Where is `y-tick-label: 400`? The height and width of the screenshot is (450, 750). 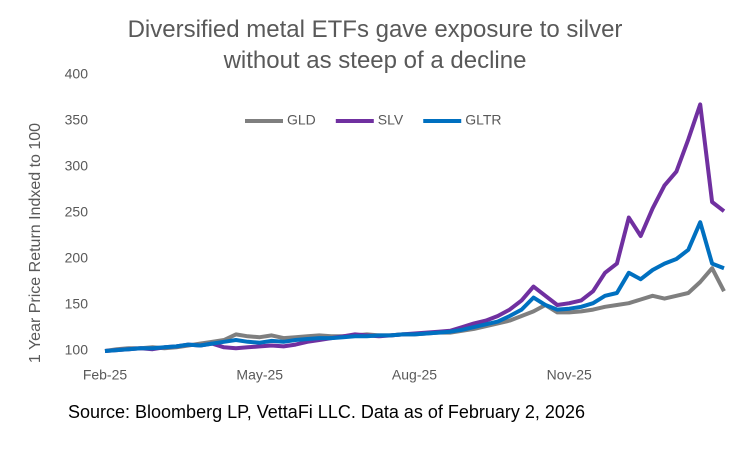
y-tick-label: 400 is located at coordinates (77, 74).